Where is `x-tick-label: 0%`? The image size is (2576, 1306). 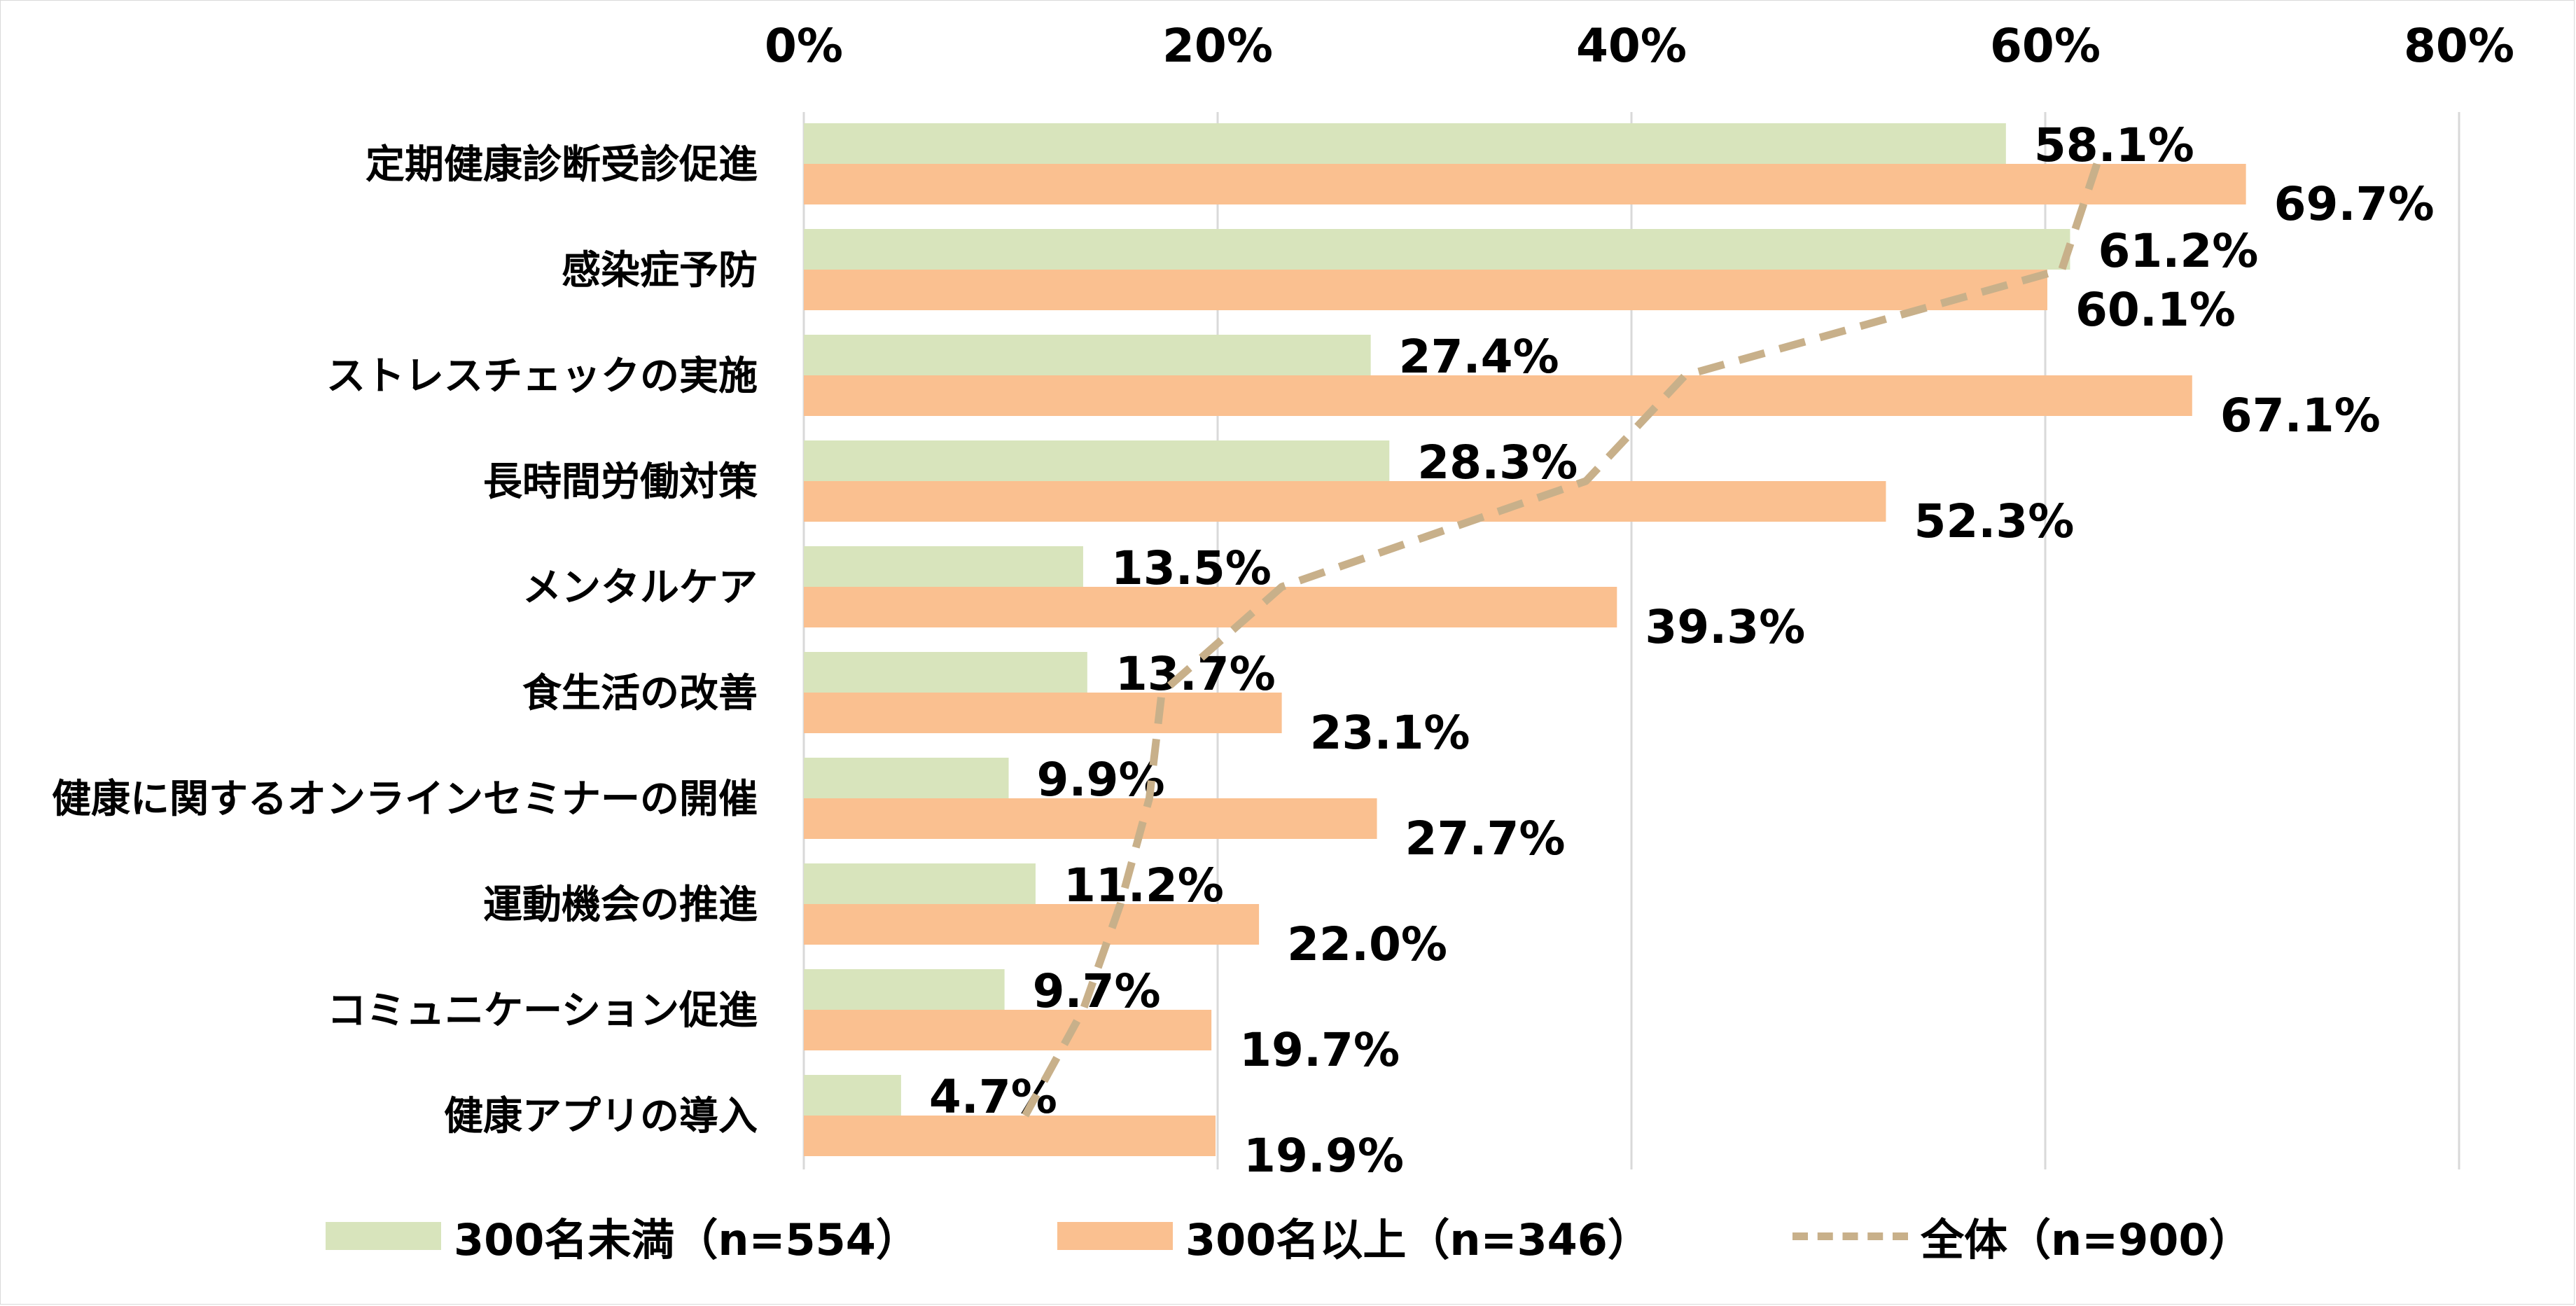
x-tick-label: 0% is located at coordinates (804, 46).